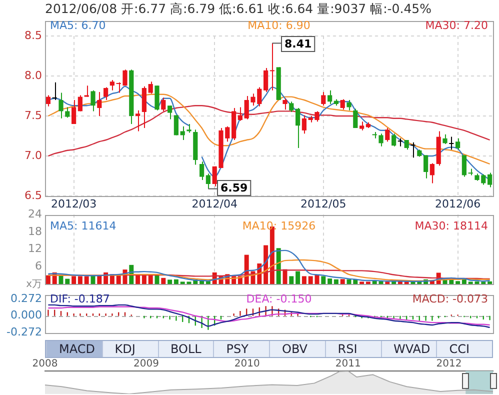 The image size is (499, 395). Describe the element at coordinates (33, 115) in the screenshot. I see `y-tick-label: 7.5` at that location.